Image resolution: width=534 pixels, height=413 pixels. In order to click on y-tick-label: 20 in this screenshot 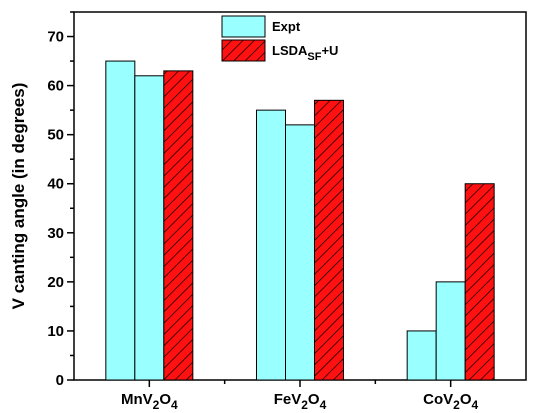, I will do `click(55, 282)`.